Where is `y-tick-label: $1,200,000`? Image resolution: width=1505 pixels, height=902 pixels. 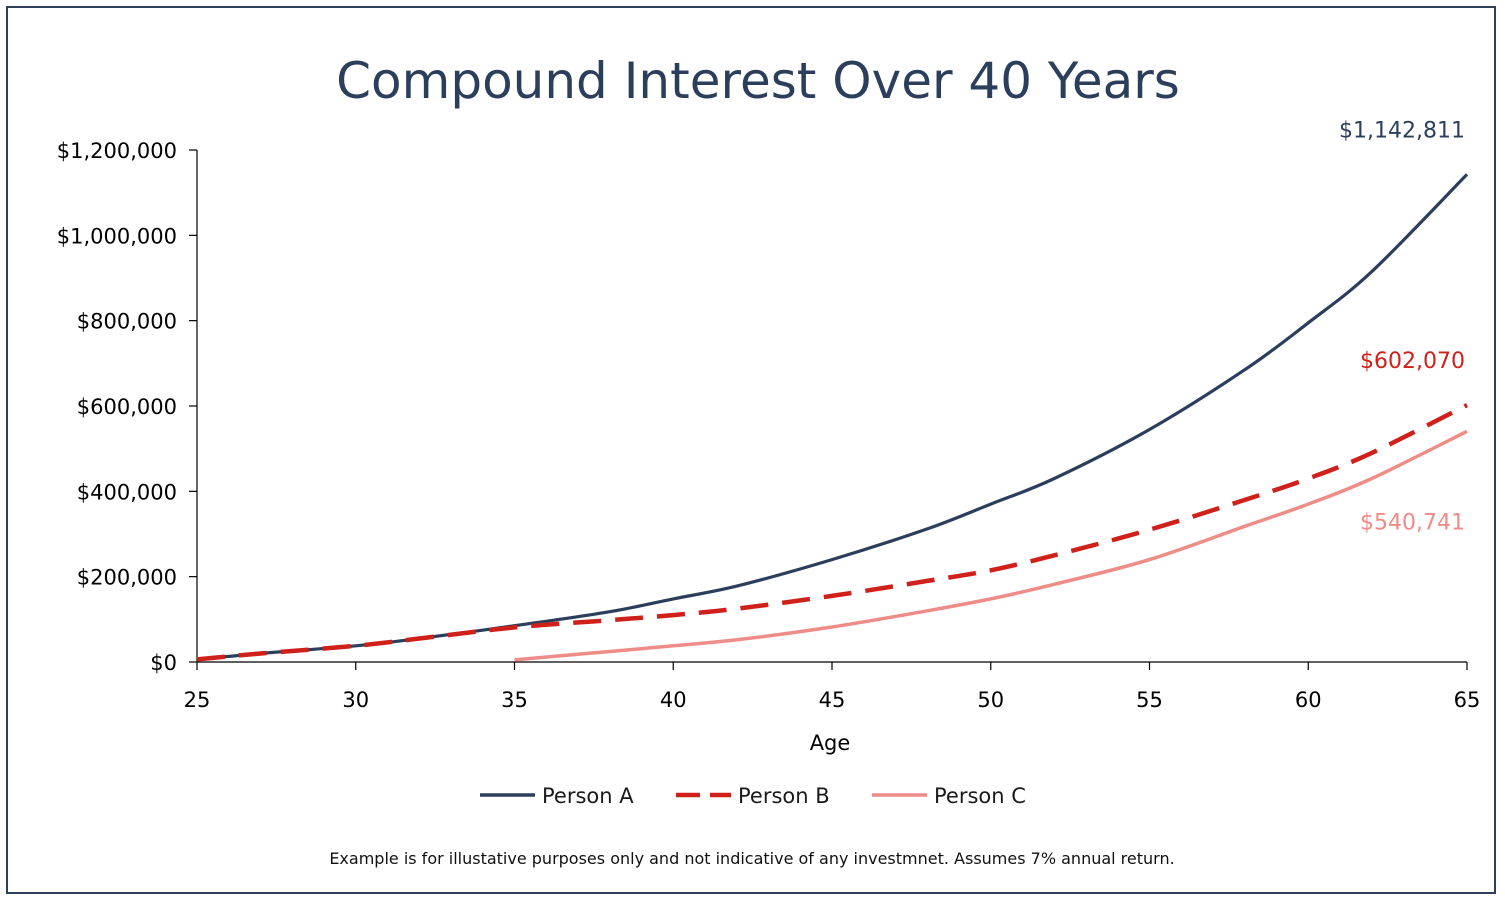 y-tick-label: $1,200,000 is located at coordinates (117, 151).